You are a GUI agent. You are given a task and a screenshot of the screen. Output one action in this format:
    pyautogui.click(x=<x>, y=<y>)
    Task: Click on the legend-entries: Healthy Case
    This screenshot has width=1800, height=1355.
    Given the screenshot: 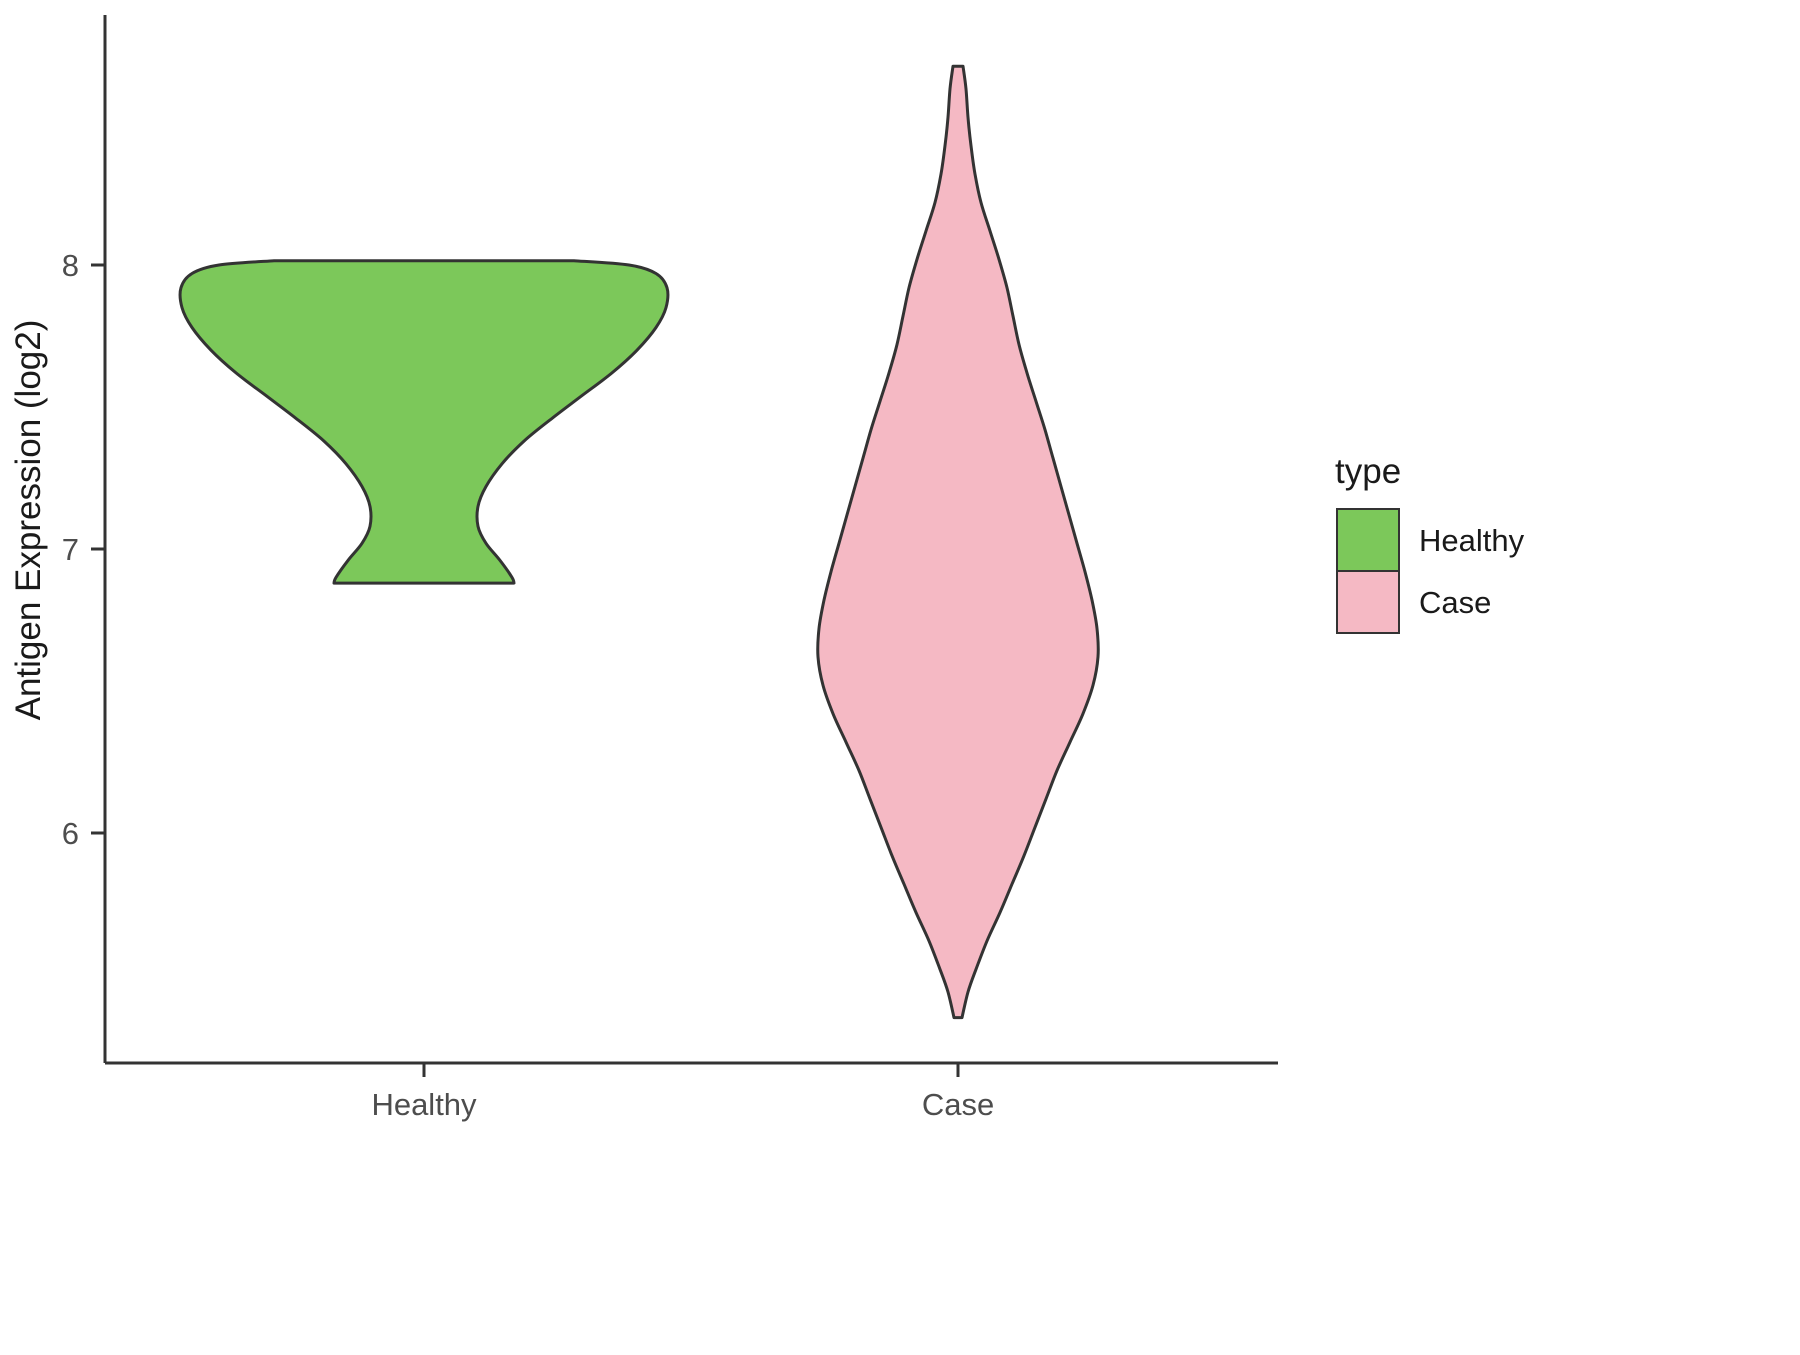 What is the action you would take?
    pyautogui.click(x=1430, y=571)
    